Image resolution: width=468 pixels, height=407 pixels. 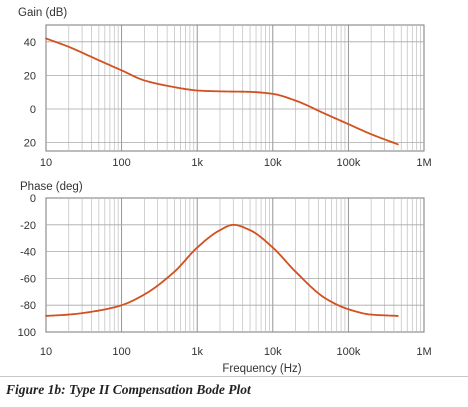 What do you see at coordinates (28, 306) in the screenshot?
I see `y-tick-label: -80` at bounding box center [28, 306].